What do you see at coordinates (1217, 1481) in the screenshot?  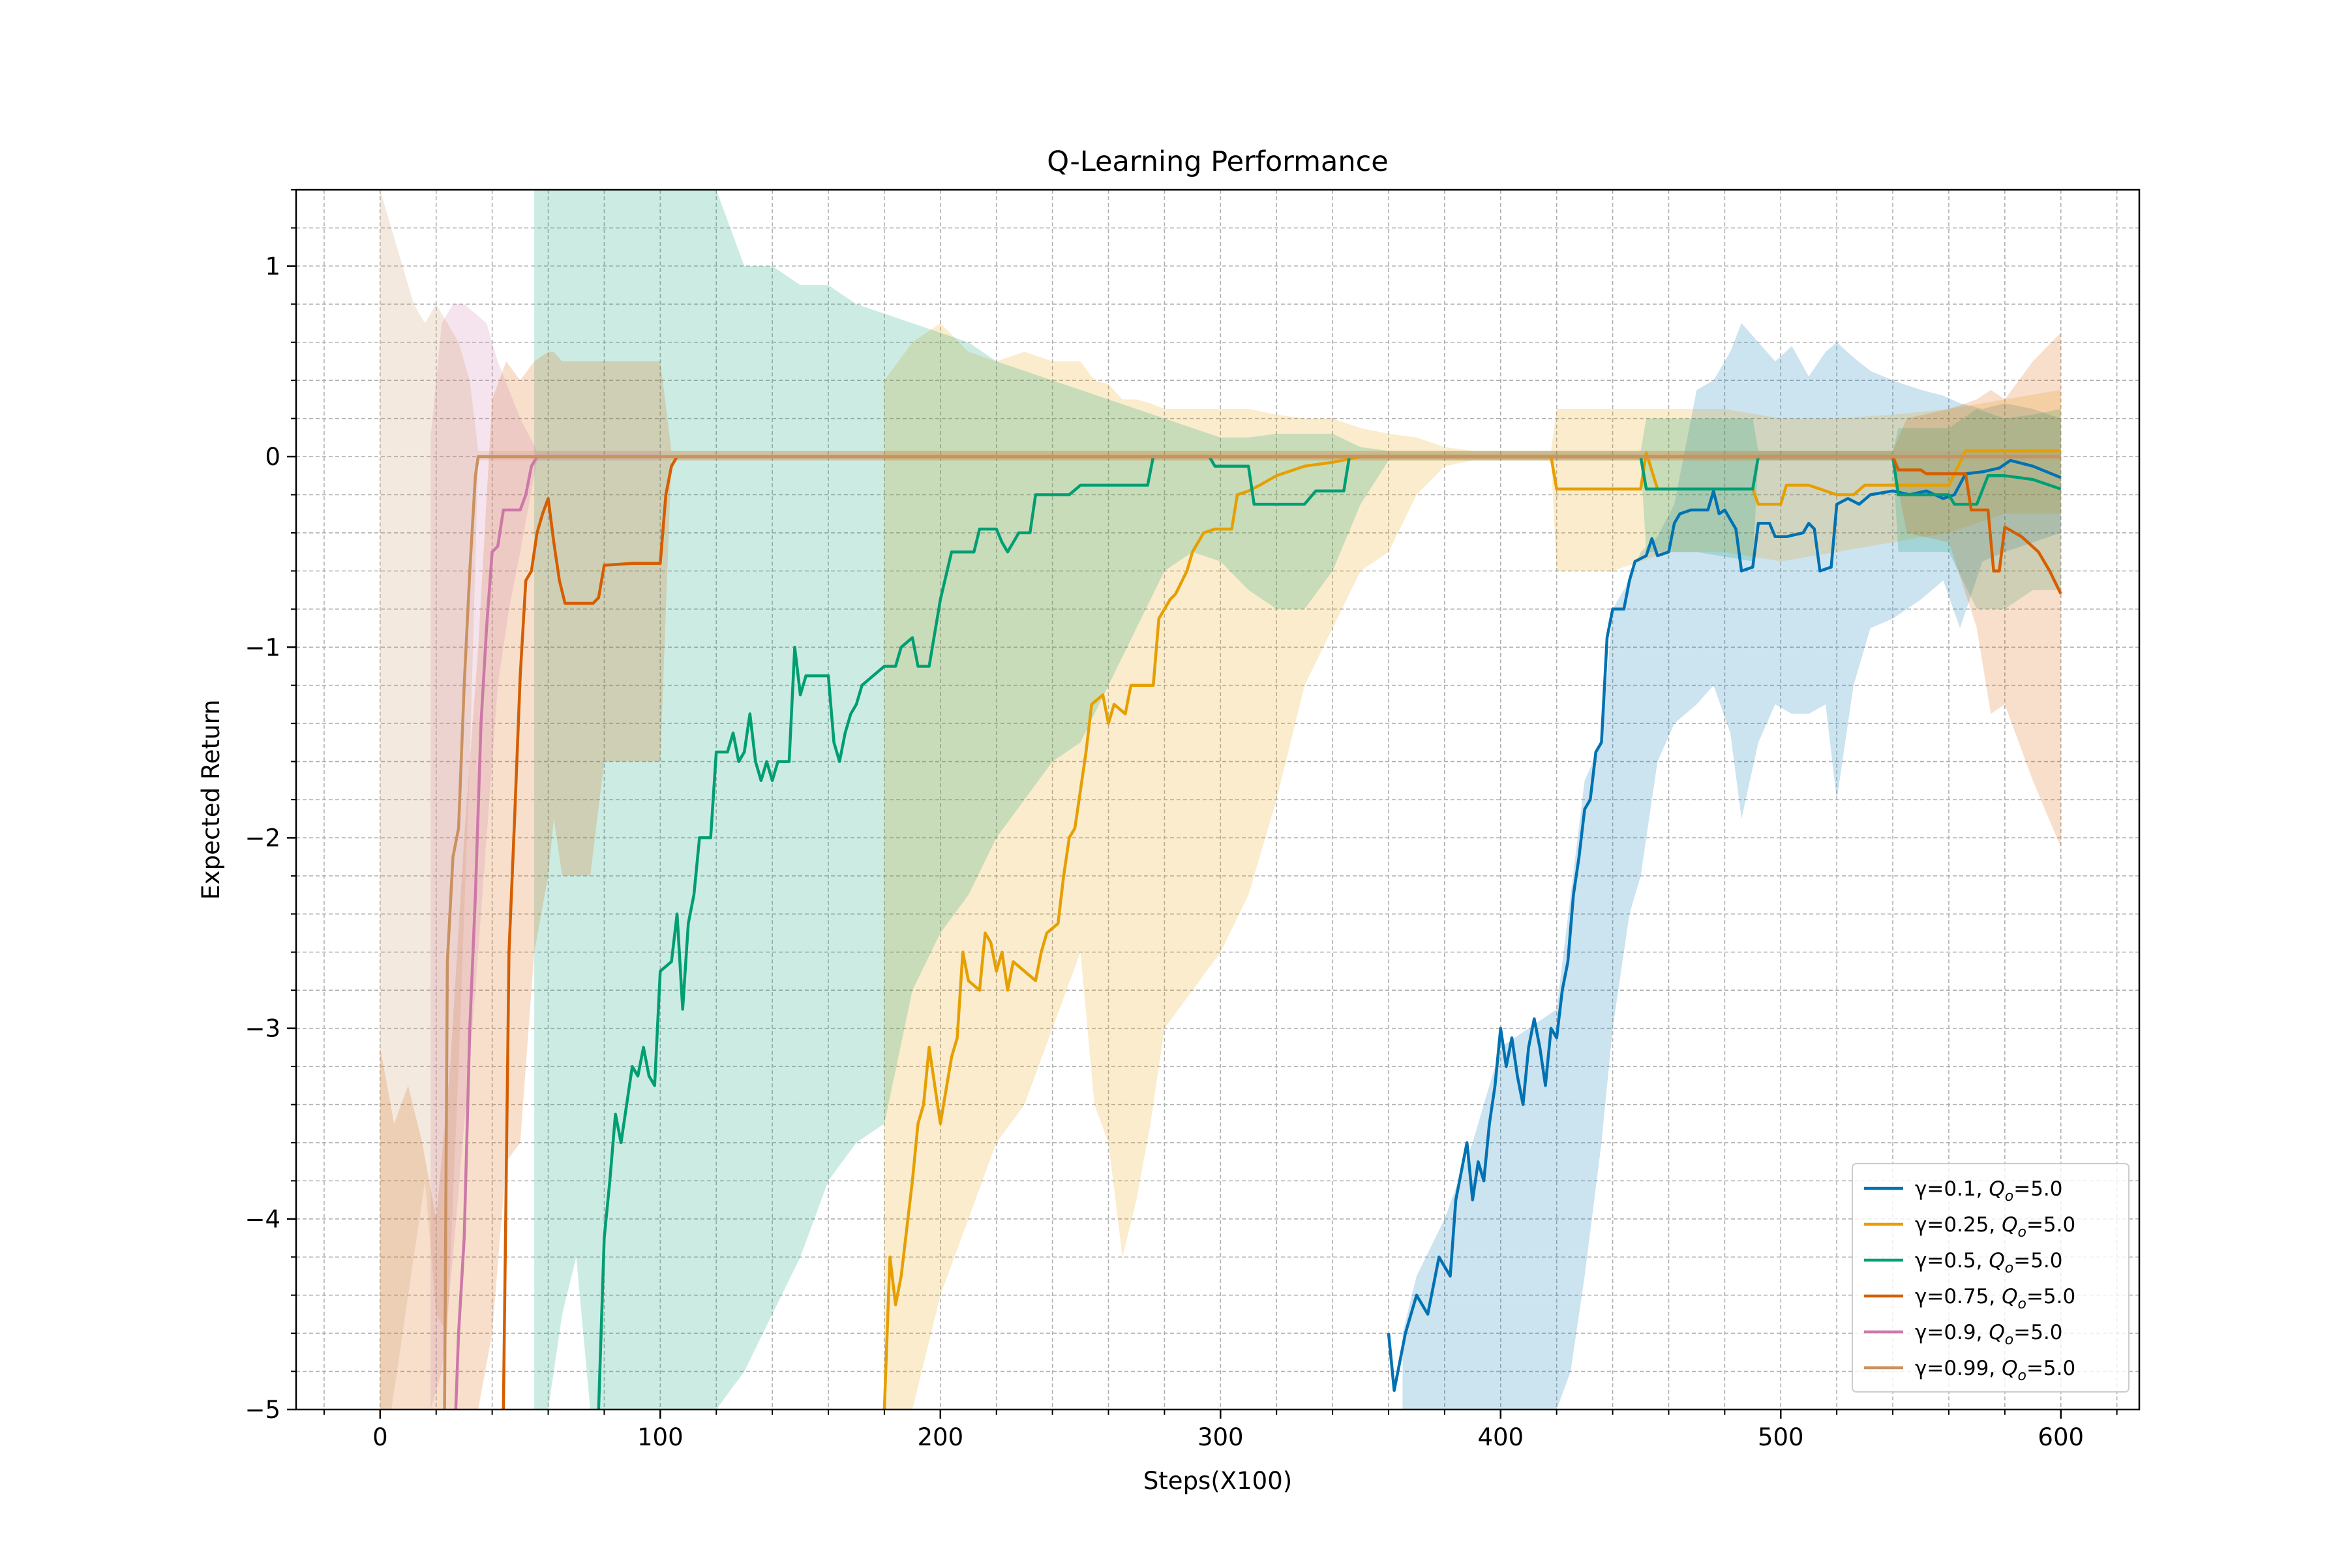 I see `x-axis-label: Steps(X100)` at bounding box center [1217, 1481].